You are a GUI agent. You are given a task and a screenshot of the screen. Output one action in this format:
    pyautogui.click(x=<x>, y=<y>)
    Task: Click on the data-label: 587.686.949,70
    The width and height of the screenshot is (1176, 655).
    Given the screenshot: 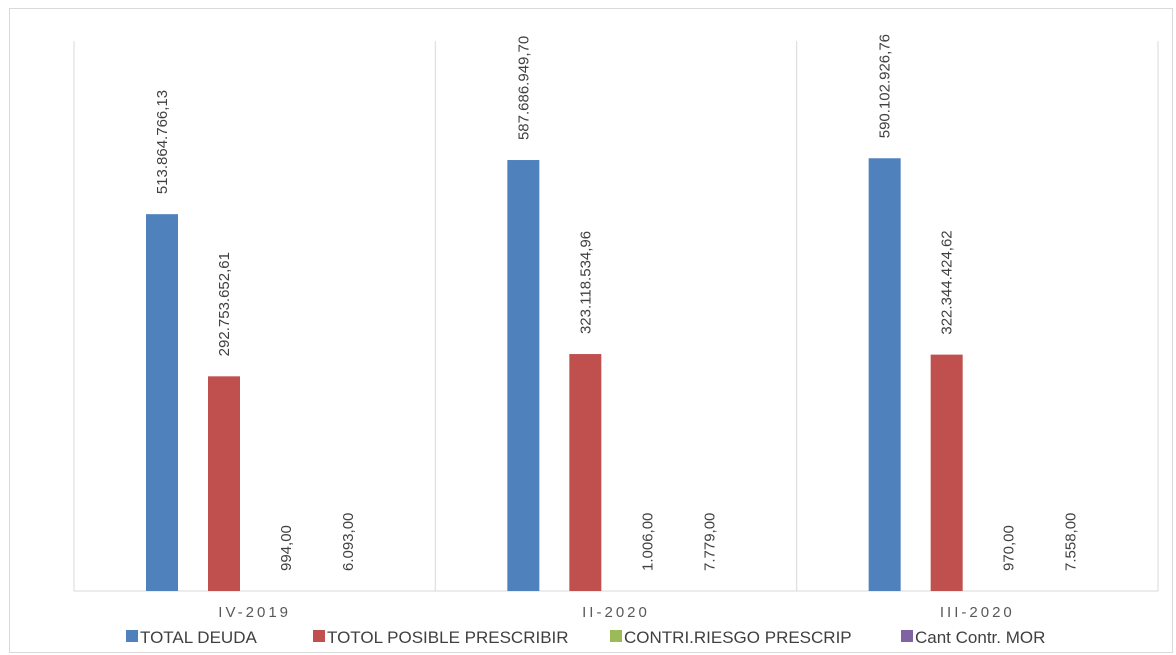 What is the action you would take?
    pyautogui.click(x=523, y=88)
    